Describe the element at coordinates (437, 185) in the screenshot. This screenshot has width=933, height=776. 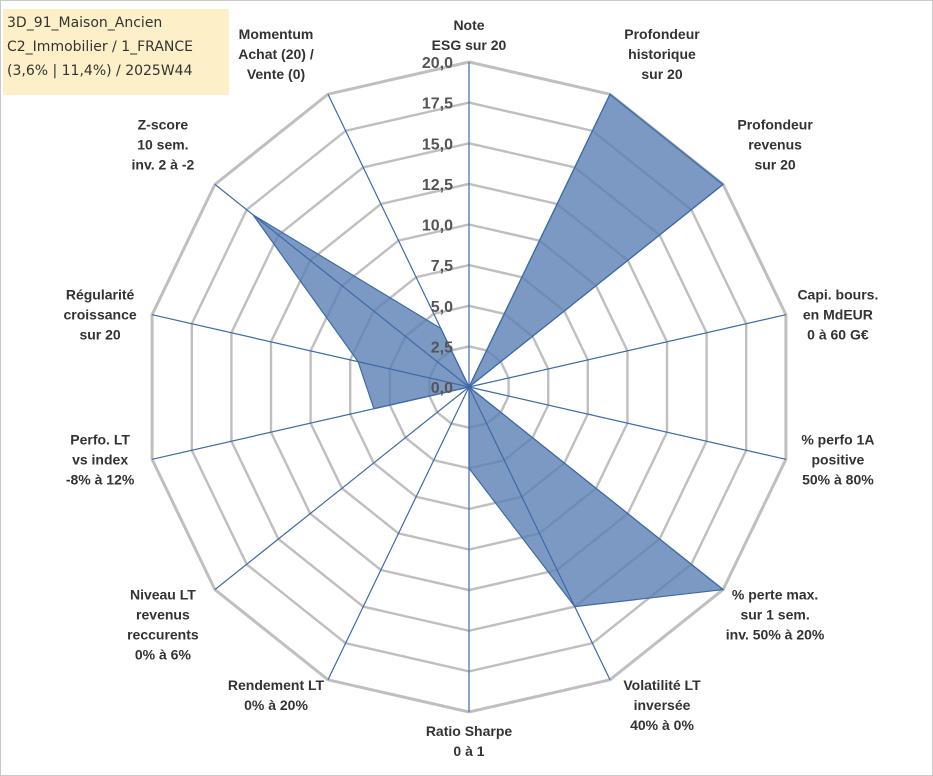
I see `tick-label: 12,5` at that location.